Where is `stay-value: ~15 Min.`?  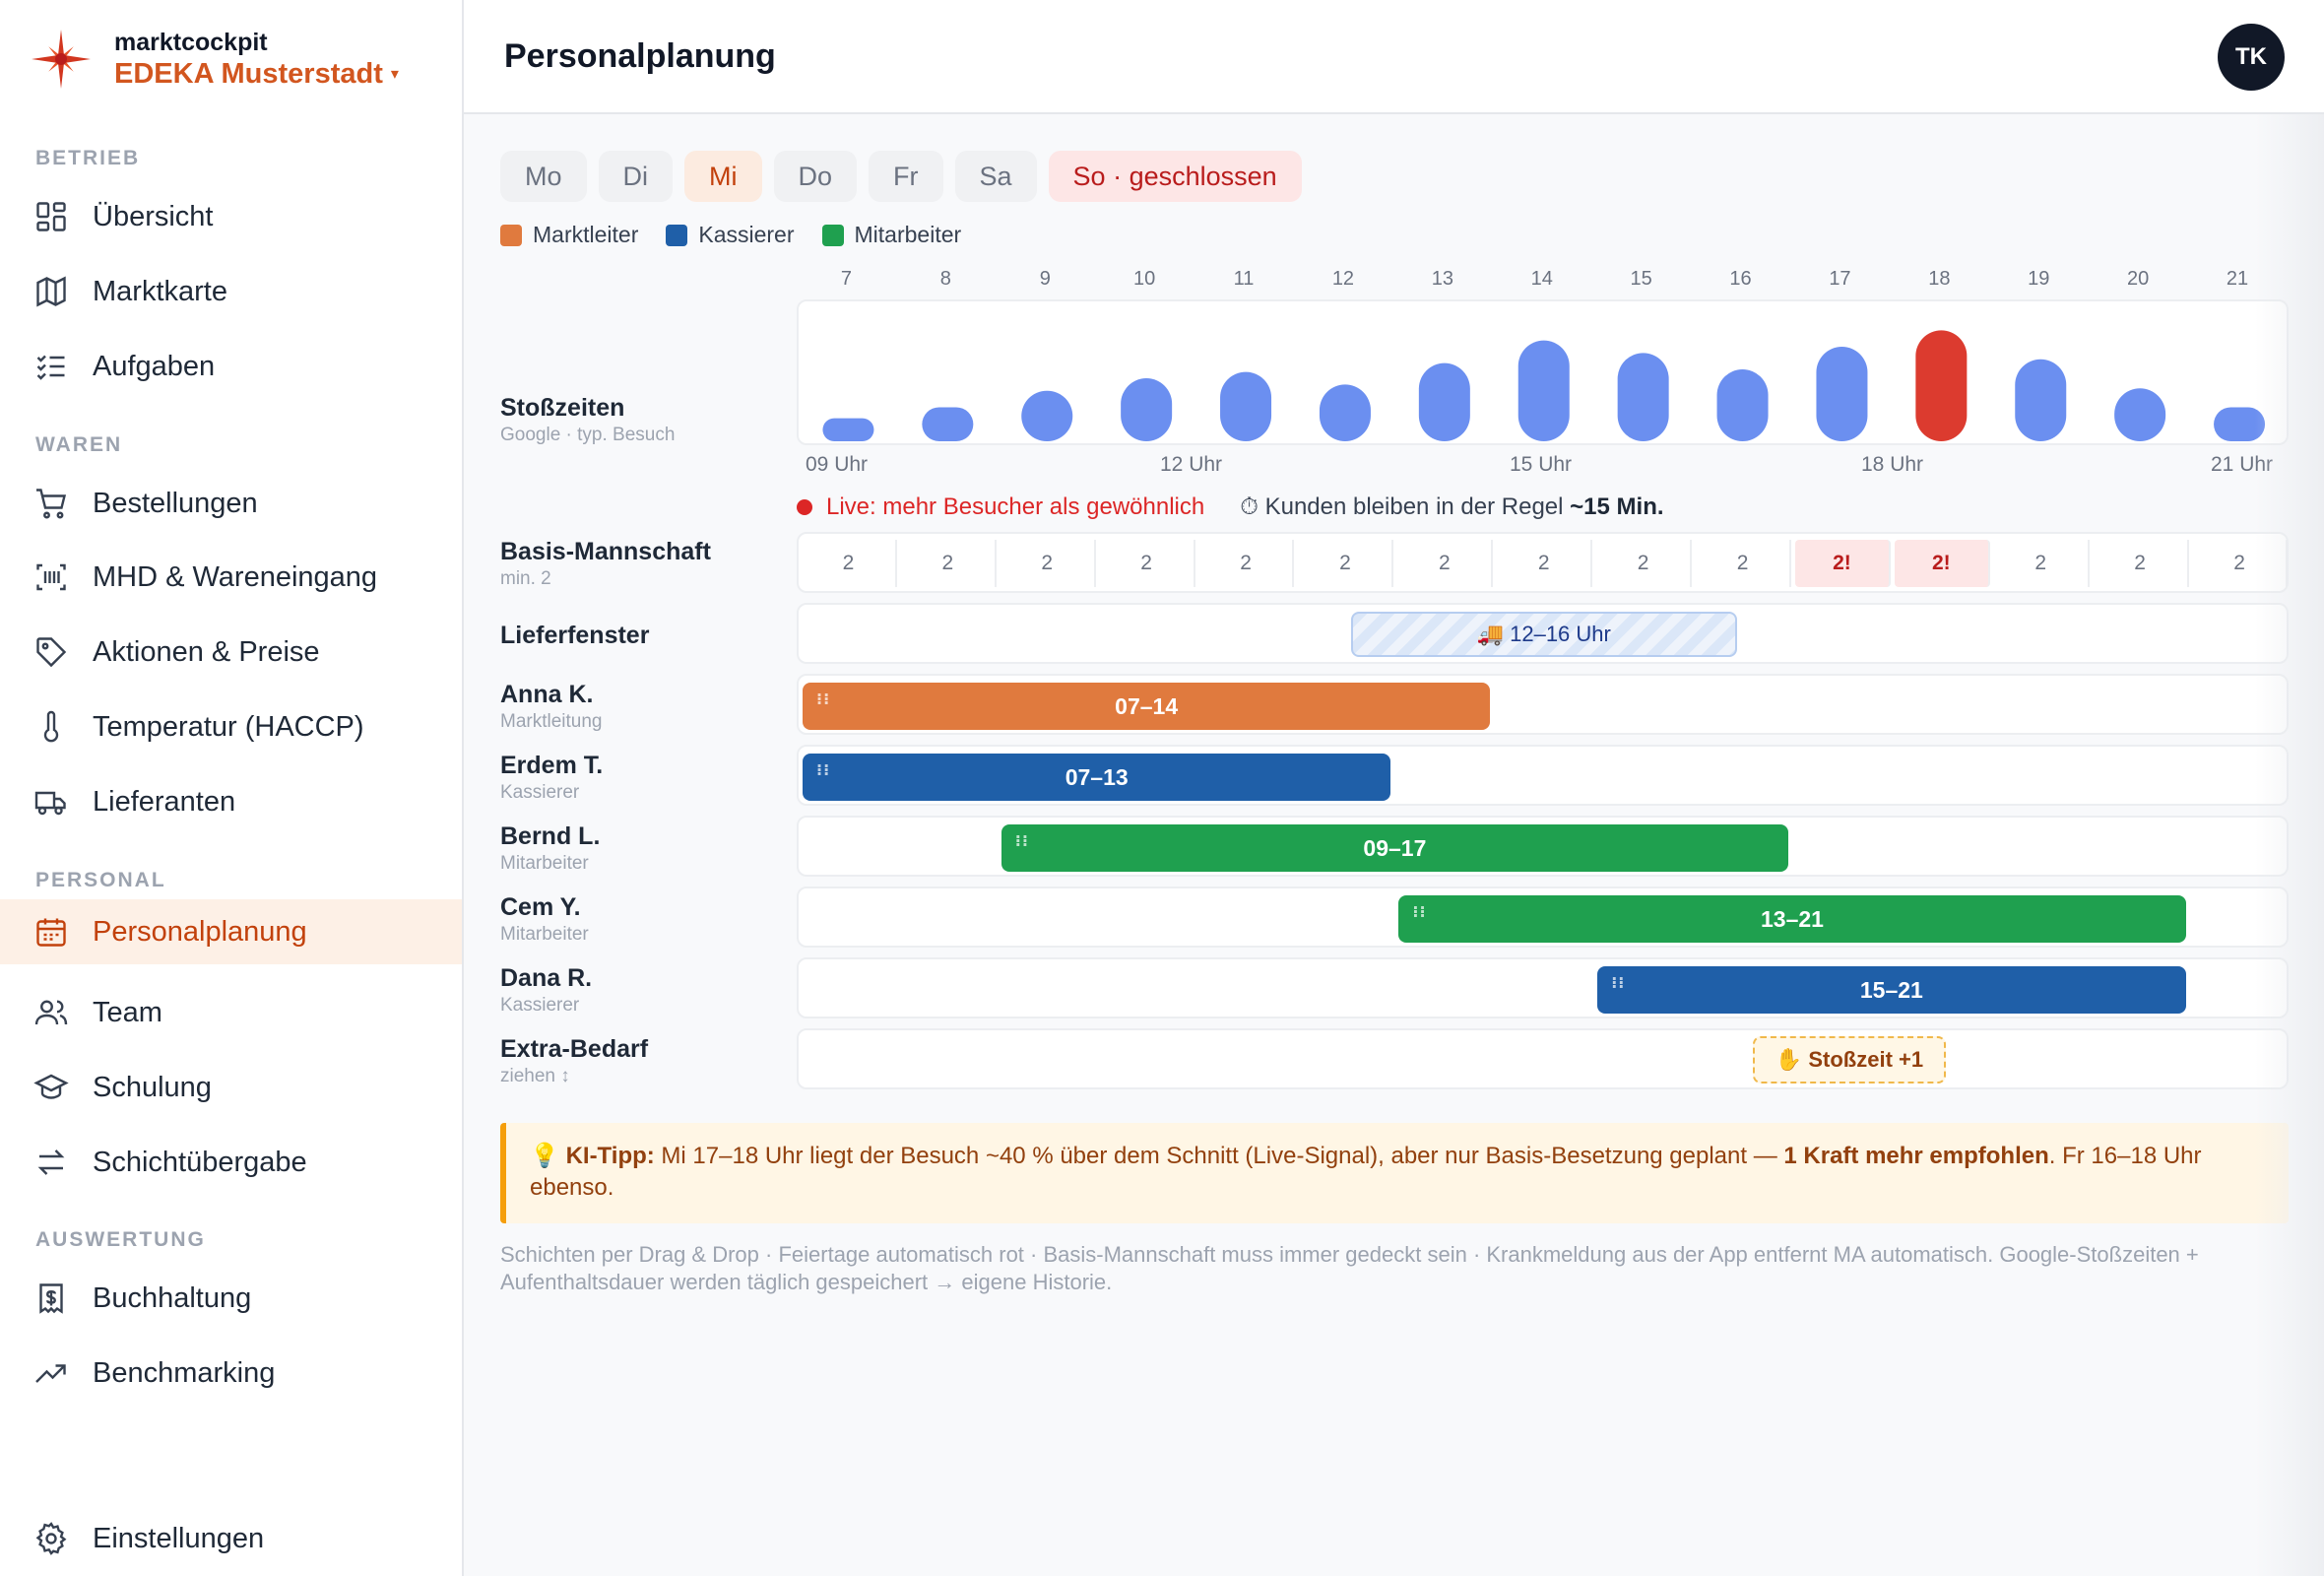 stay-value: ~15 Min. is located at coordinates (1617, 506).